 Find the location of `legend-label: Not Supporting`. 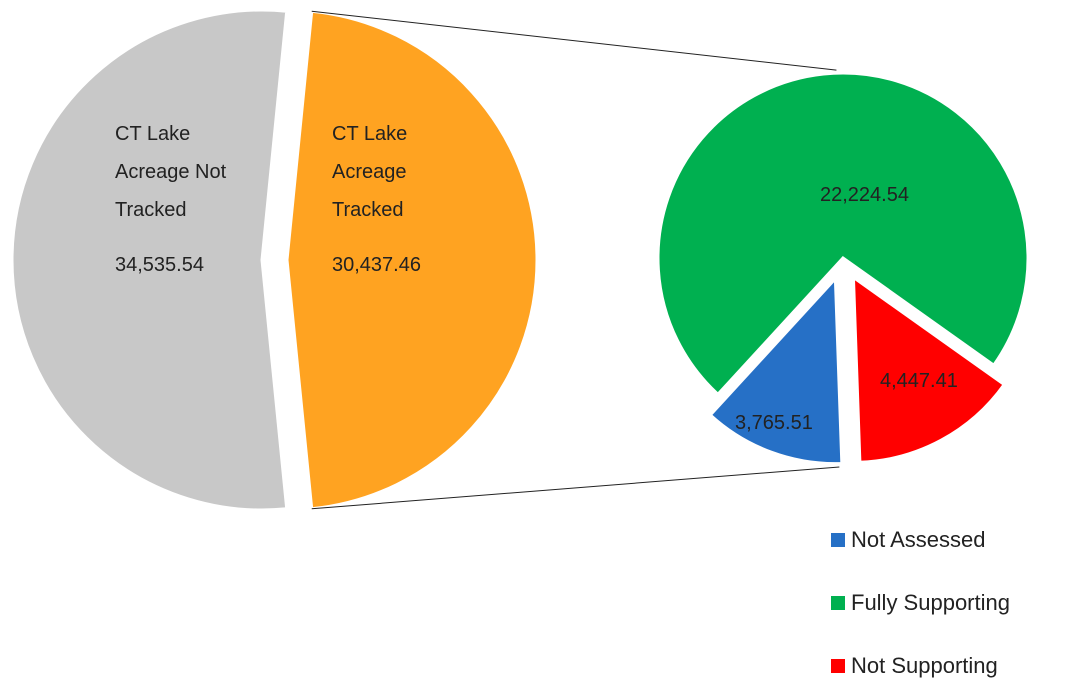

legend-label: Not Supporting is located at coordinates (924, 665).